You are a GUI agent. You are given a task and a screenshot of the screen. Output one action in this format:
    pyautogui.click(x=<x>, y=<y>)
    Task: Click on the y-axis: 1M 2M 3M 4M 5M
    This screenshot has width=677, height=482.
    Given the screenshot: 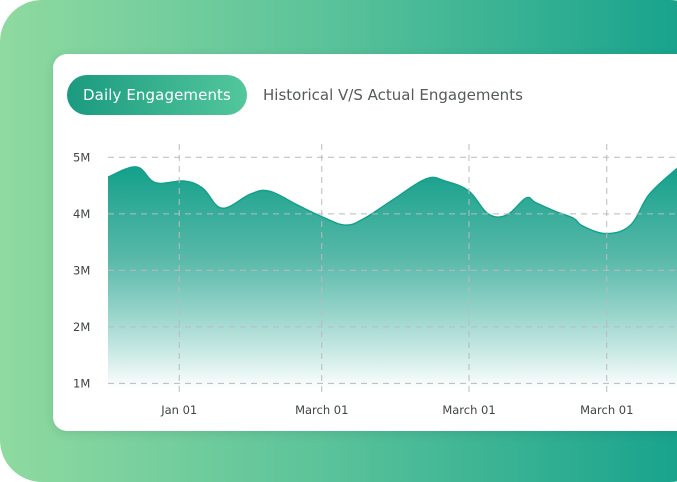 What is the action you would take?
    pyautogui.click(x=81, y=270)
    